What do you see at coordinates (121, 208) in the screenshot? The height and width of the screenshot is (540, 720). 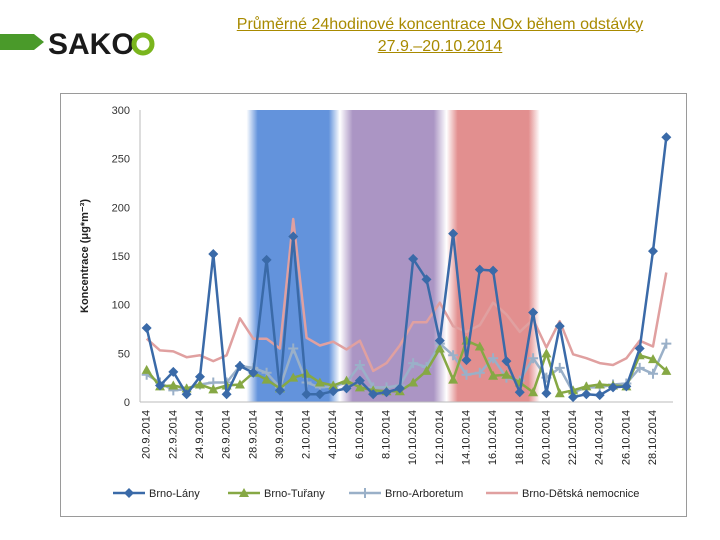 I see `y-tick-label: 200` at bounding box center [121, 208].